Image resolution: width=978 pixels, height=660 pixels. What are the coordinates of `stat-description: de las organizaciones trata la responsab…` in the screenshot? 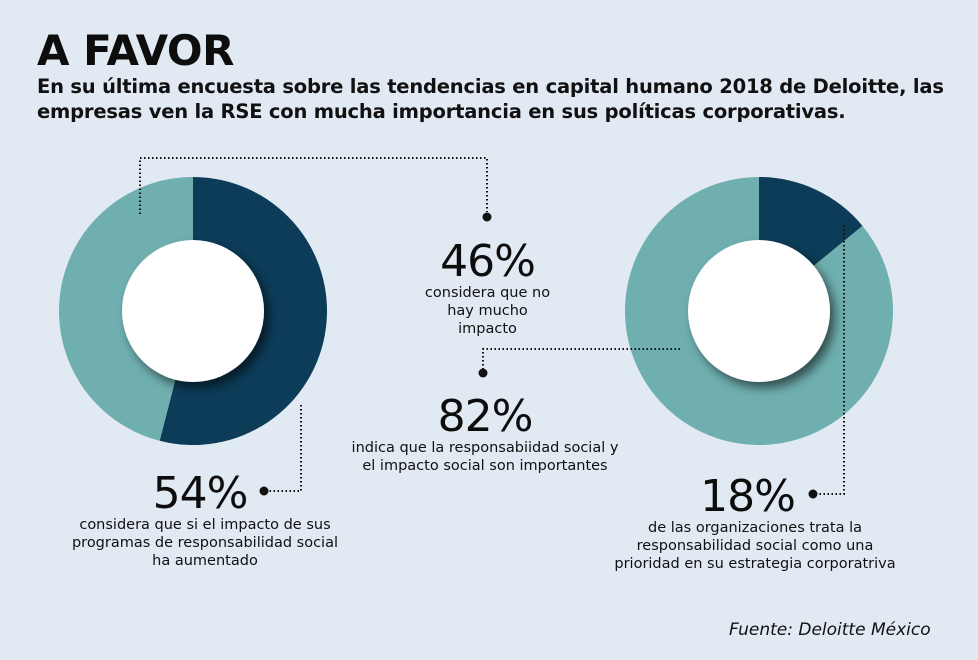 It's located at (755, 546).